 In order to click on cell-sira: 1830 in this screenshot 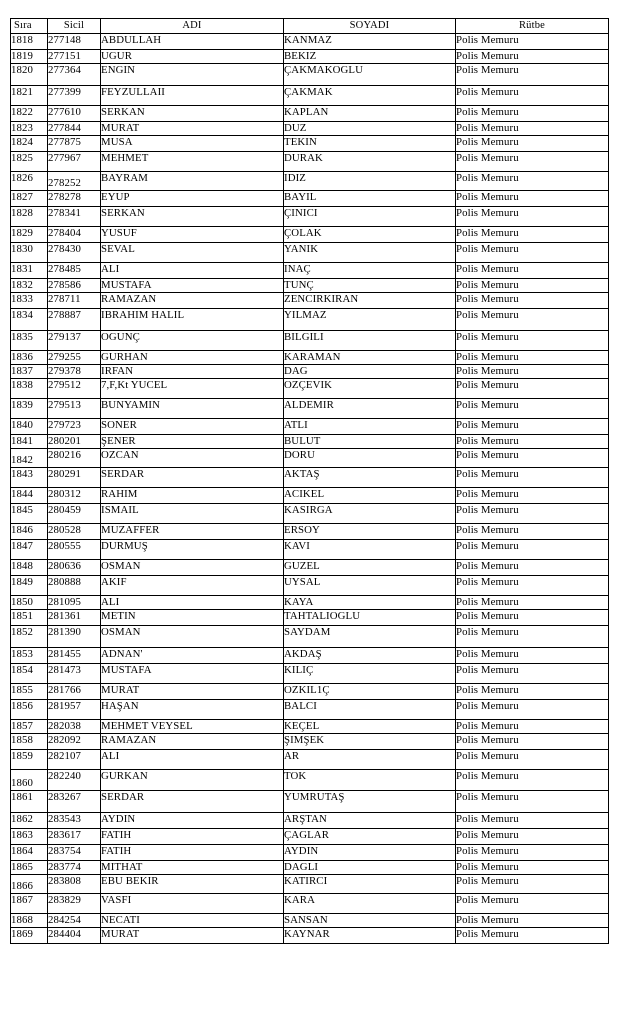, I will do `click(29, 252)`.